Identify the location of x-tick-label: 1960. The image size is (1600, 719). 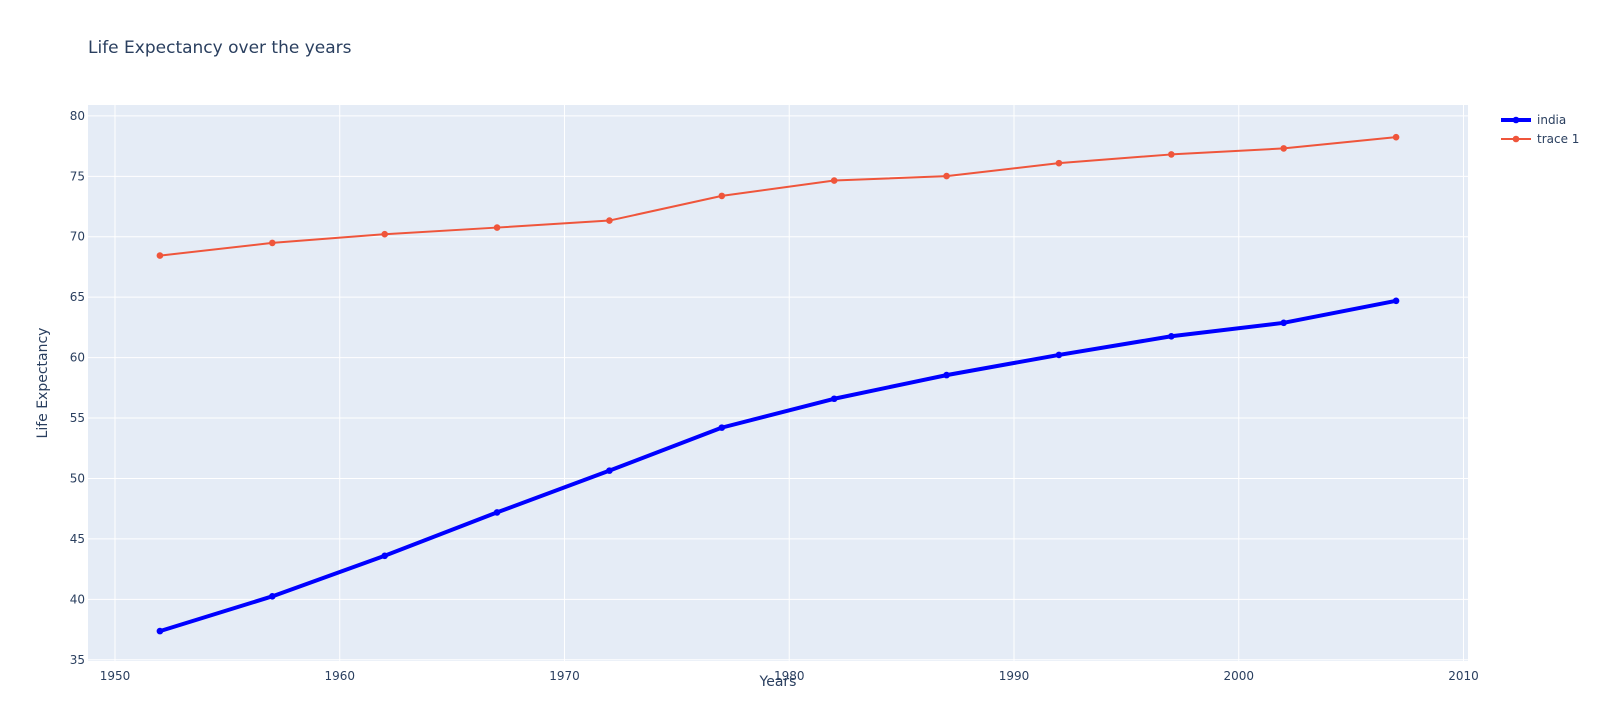
(339, 676).